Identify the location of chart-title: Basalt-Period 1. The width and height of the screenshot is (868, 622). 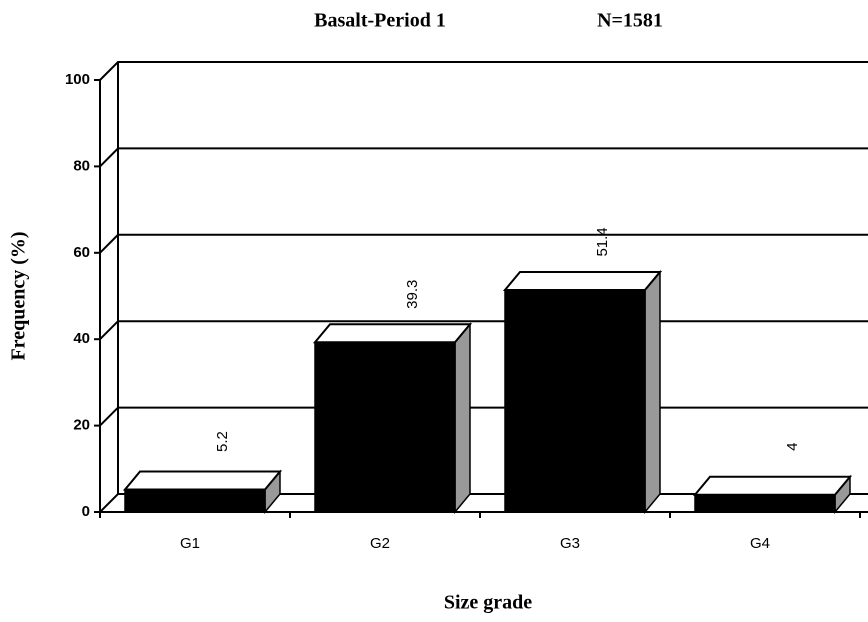
(380, 21).